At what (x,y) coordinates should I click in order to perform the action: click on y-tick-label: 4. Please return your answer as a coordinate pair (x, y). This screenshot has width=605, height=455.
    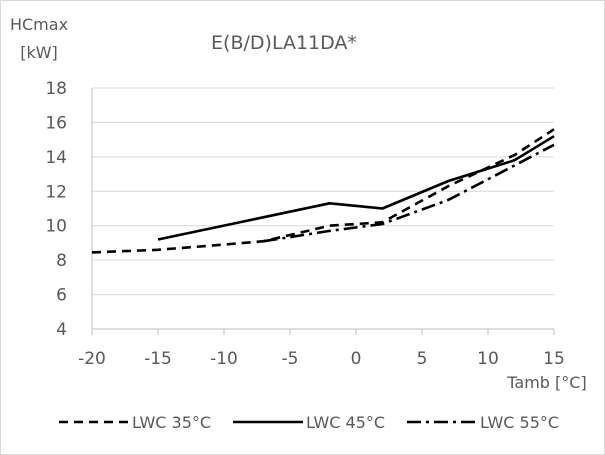
    Looking at the image, I should click on (61, 330).